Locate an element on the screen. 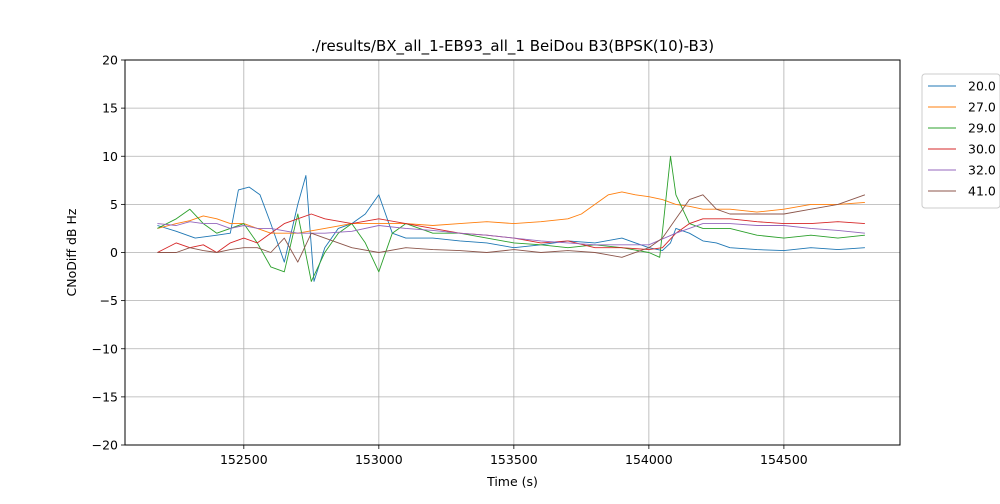 The image size is (1000, 504). y-tick-label: 10 is located at coordinates (110, 156).